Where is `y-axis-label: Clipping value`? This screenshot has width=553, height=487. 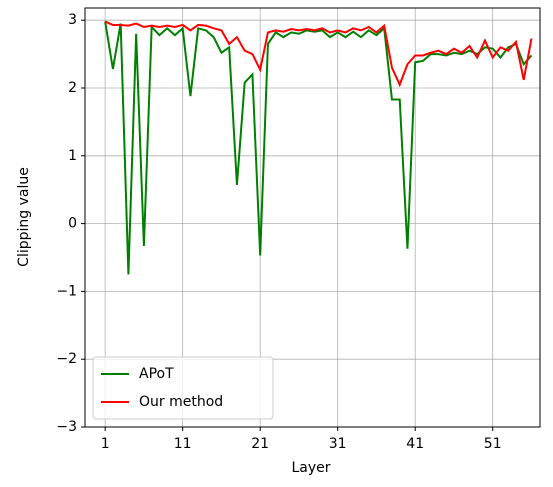
y-axis-label: Clipping value is located at coordinates (24, 217).